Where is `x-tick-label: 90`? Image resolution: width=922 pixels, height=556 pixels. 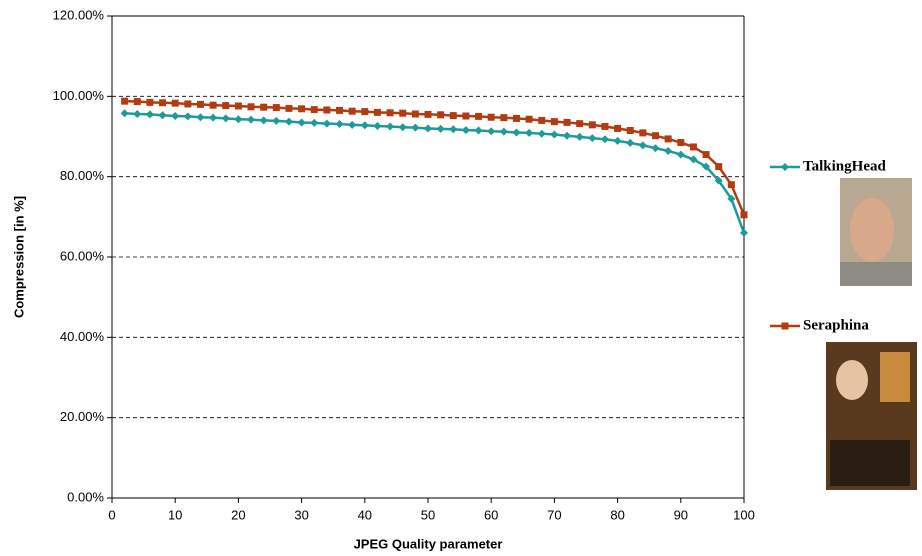
x-tick-label: 90 is located at coordinates (681, 514).